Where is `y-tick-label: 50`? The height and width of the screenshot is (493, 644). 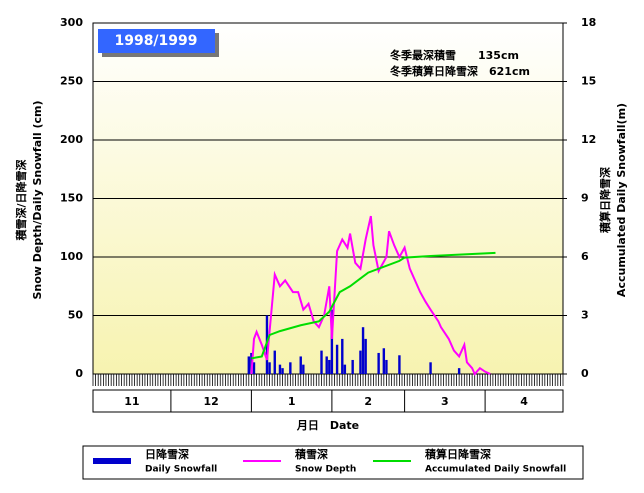
y-tick-label: 50 is located at coordinates (76, 315).